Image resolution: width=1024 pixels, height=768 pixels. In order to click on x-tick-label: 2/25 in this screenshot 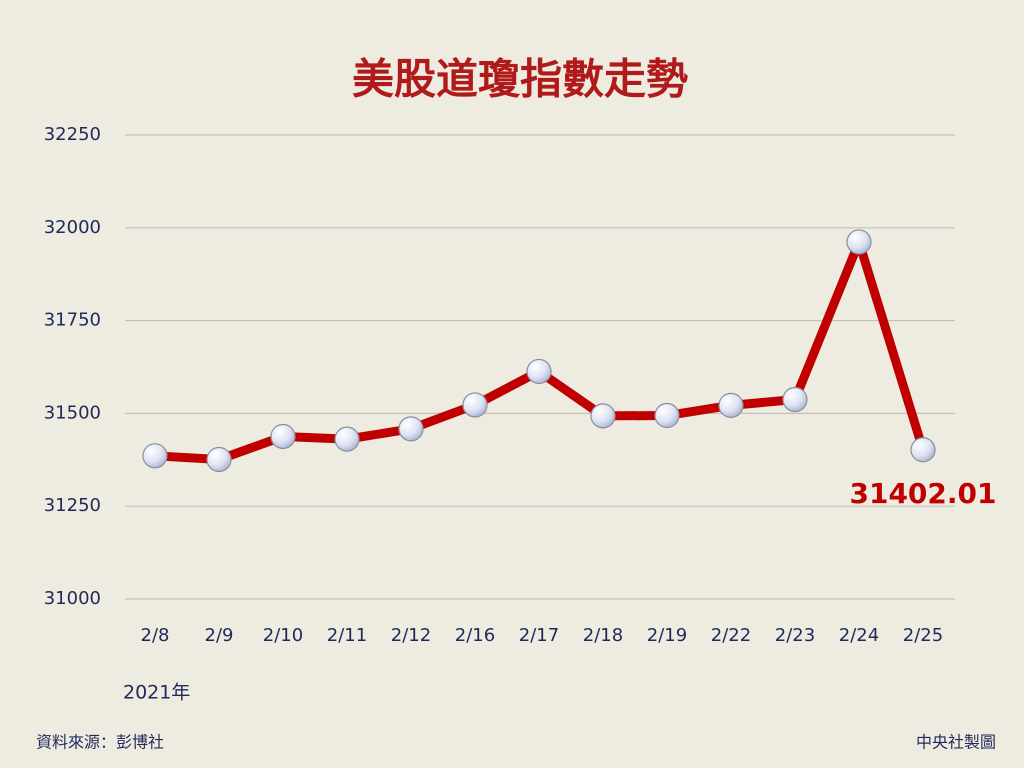, I will do `click(923, 635)`.